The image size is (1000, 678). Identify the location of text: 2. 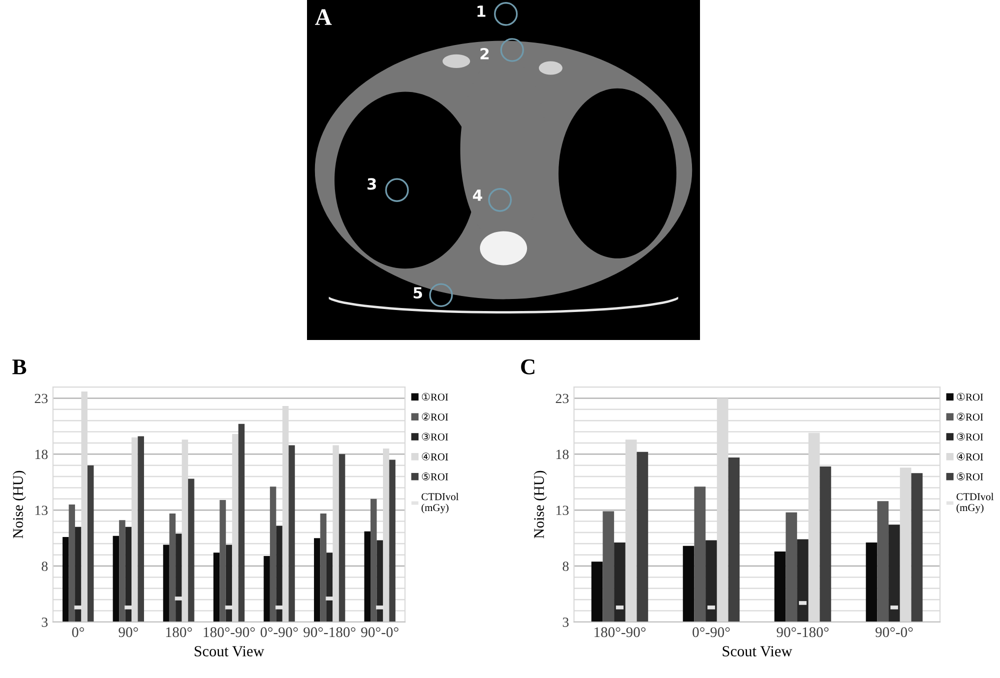
(484, 54).